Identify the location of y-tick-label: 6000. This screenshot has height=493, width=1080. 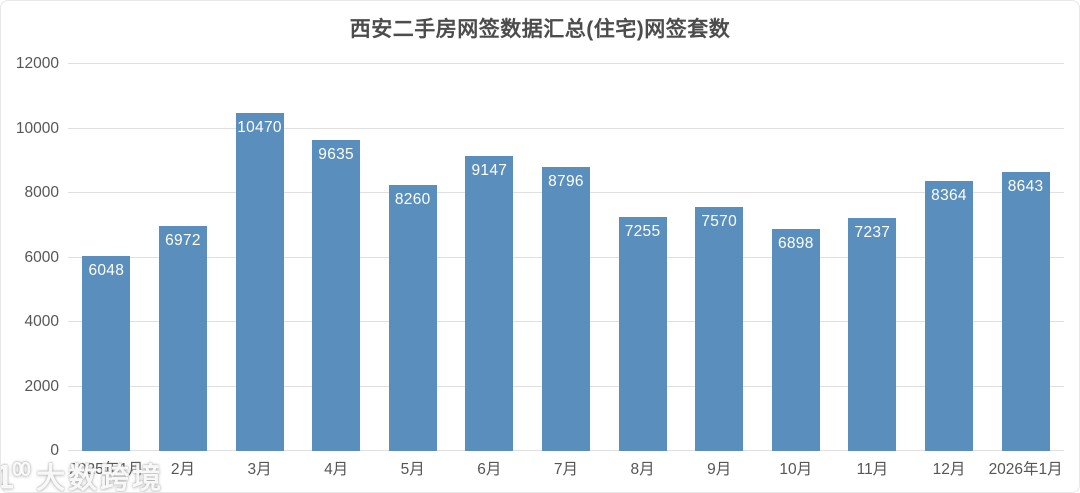
(41, 257).